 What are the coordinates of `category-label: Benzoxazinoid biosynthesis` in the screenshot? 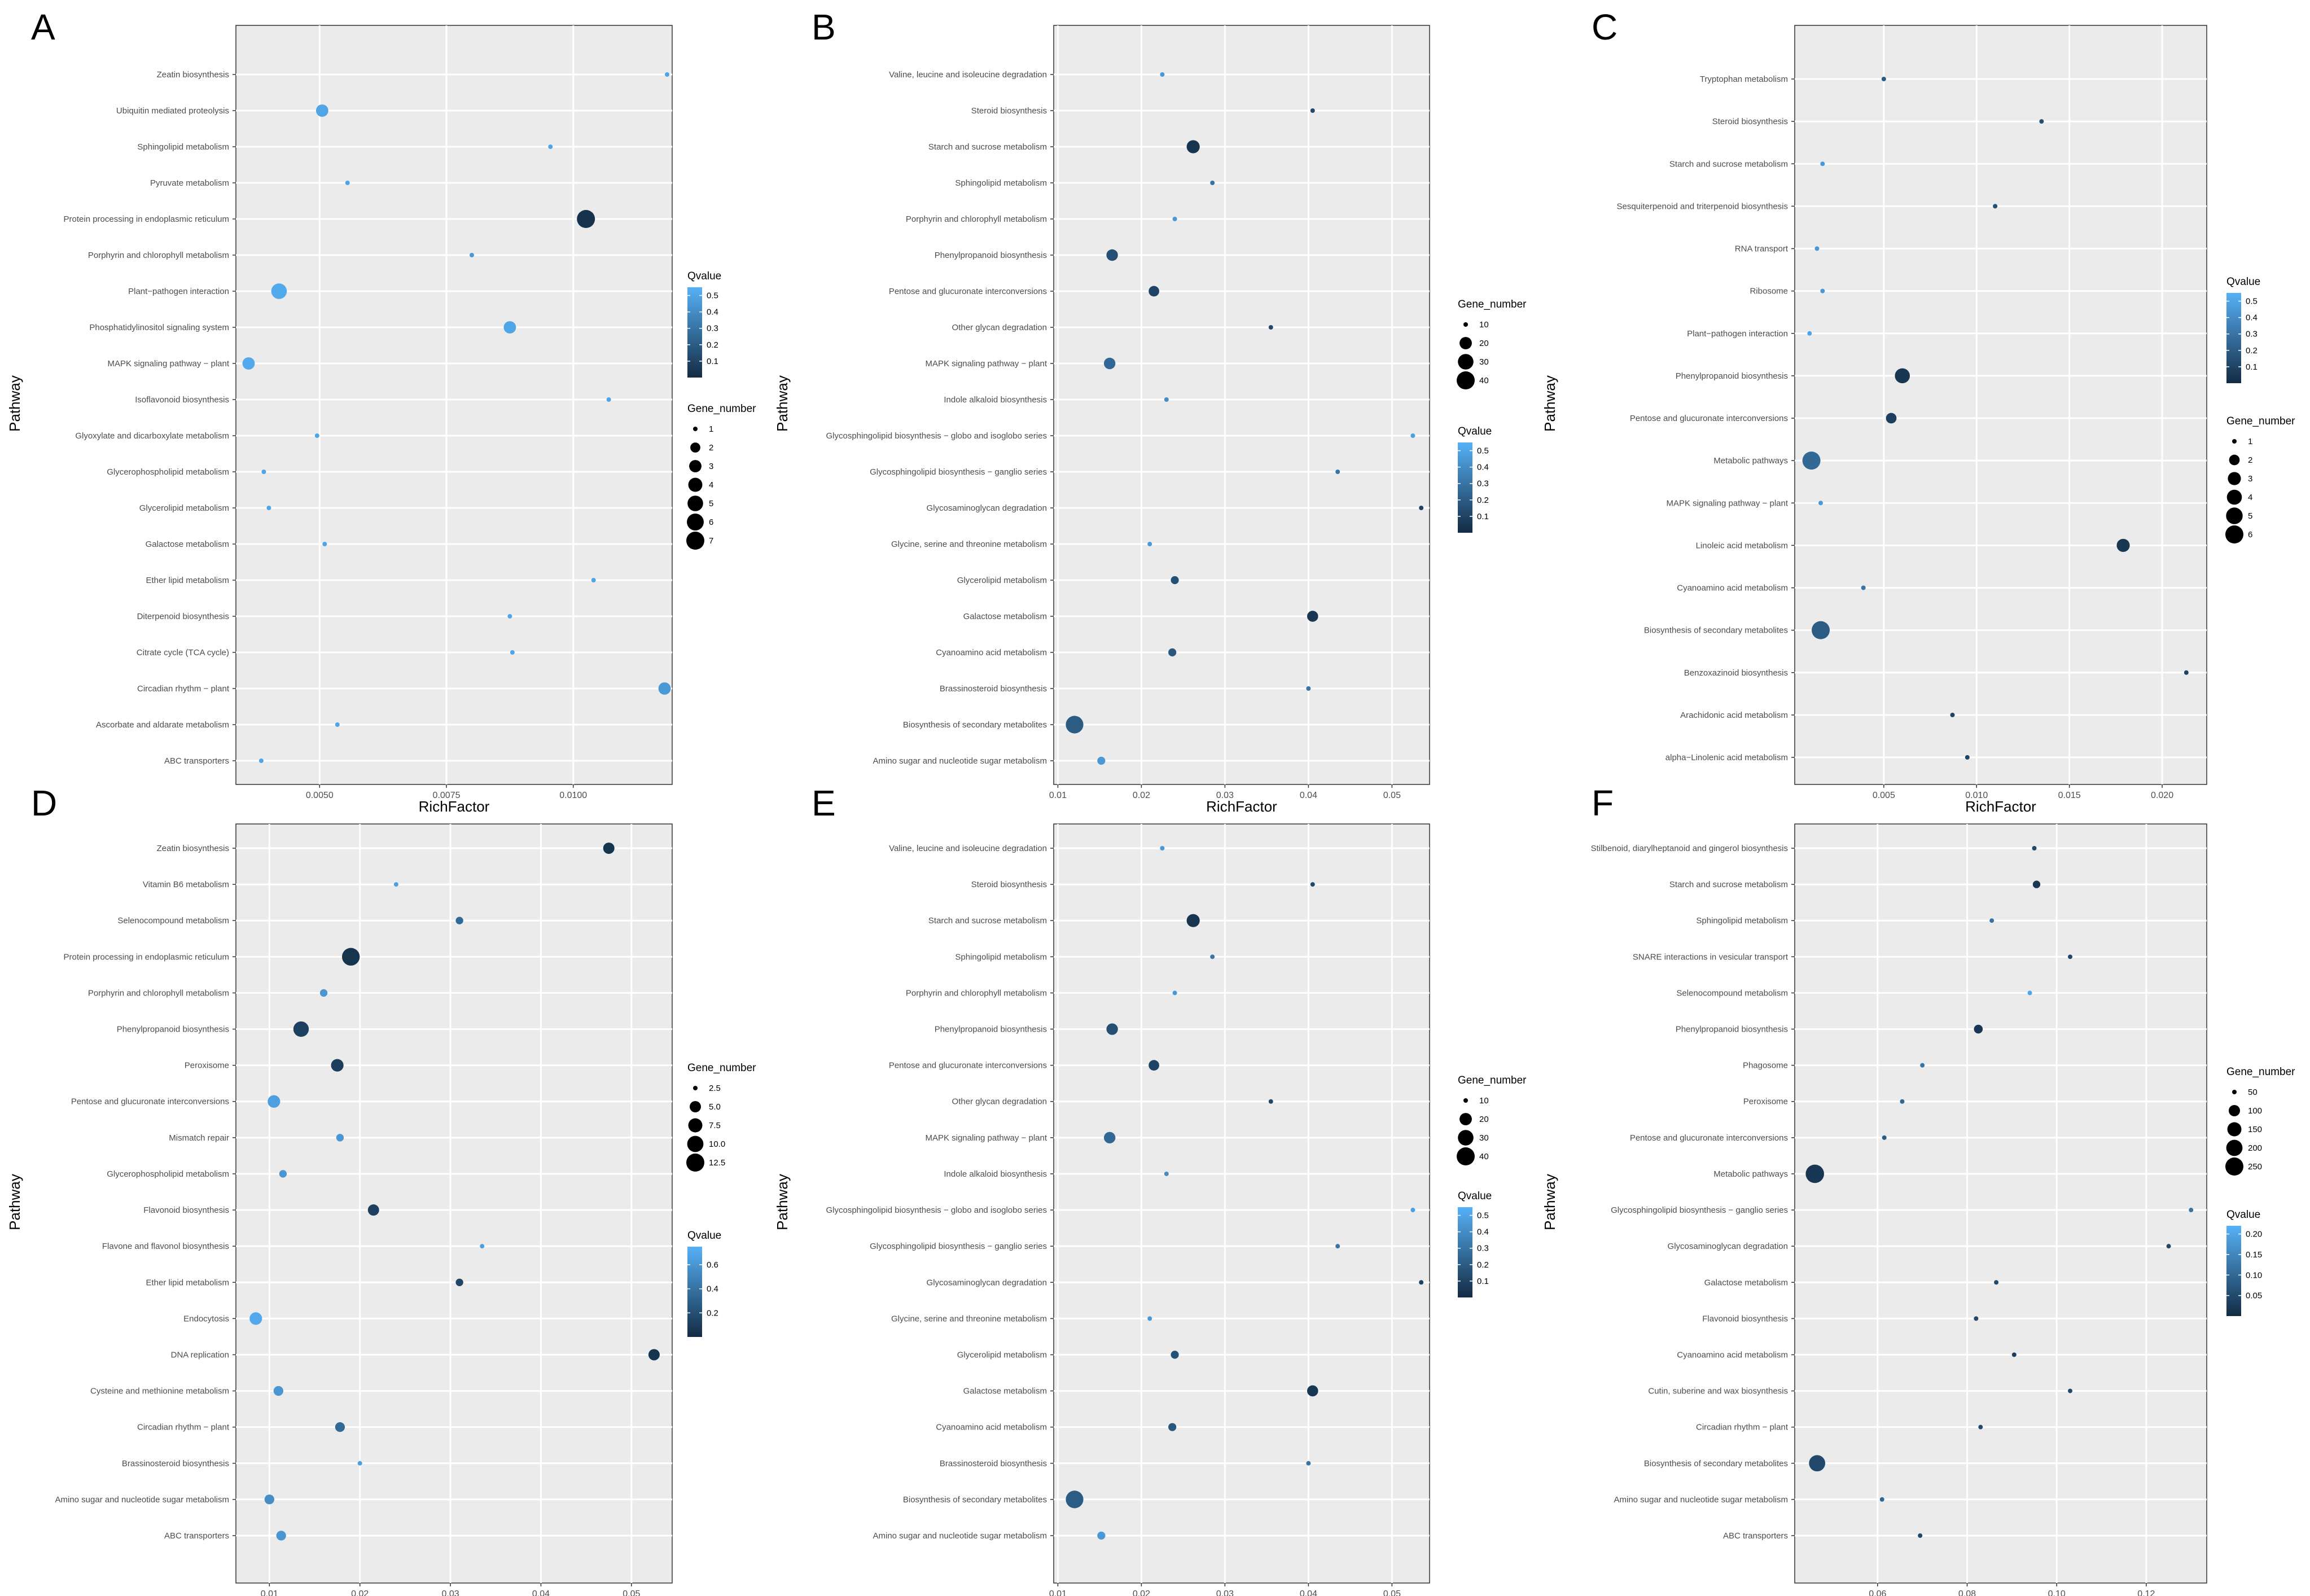 It's located at (1736, 673).